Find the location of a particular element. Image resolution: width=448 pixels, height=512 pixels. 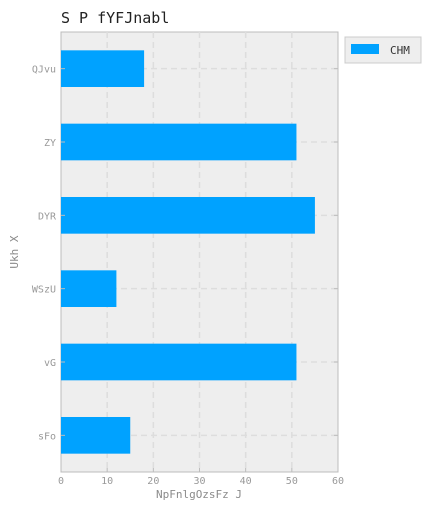

x-tick-label: 40 is located at coordinates (246, 481).